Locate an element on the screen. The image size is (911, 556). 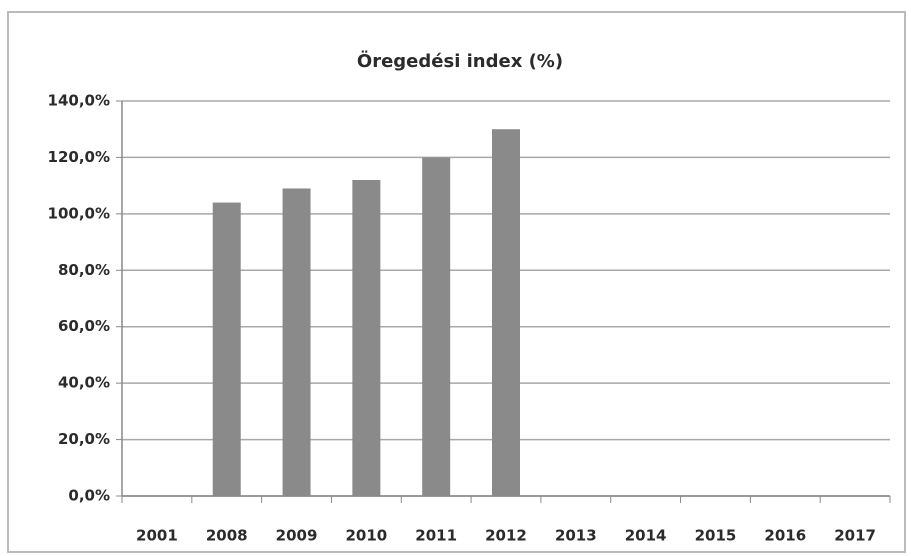
y-tick-label: 100,0% is located at coordinates (79, 213).